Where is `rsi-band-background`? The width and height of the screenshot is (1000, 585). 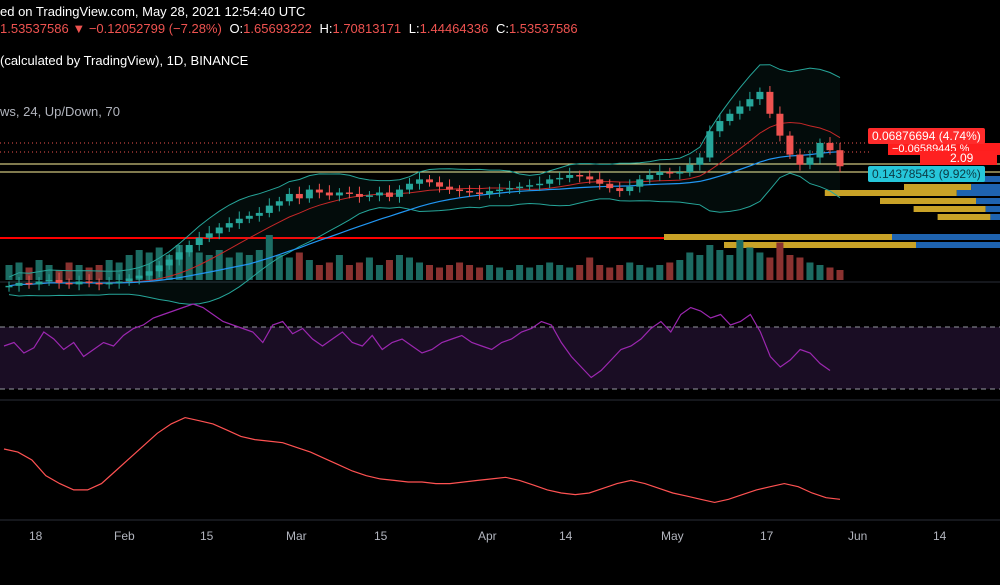
rsi-band-background is located at coordinates (500, 358).